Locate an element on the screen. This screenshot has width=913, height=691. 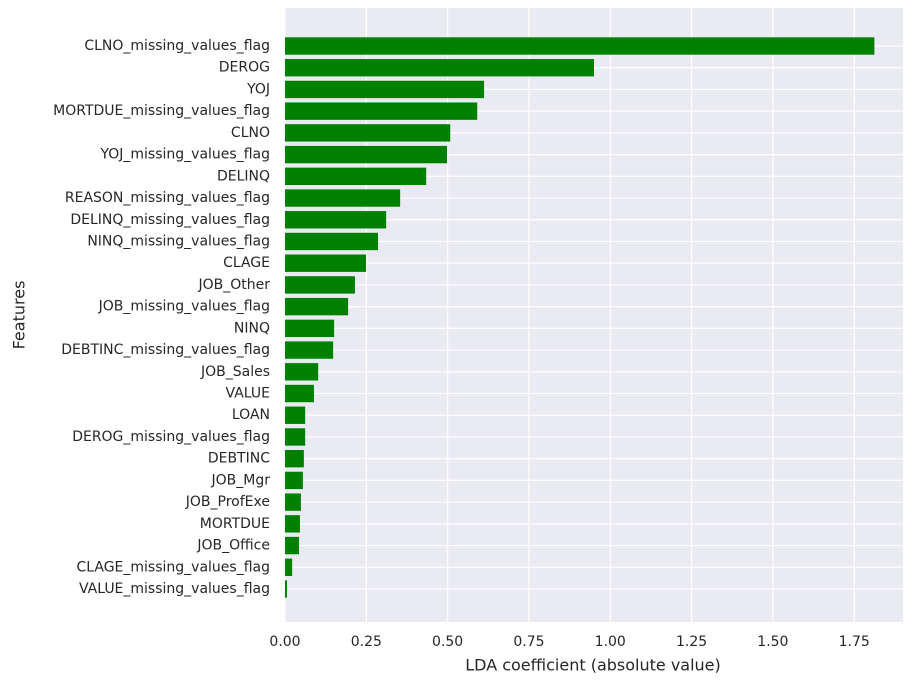
y-axis-label: Features is located at coordinates (19, 315).